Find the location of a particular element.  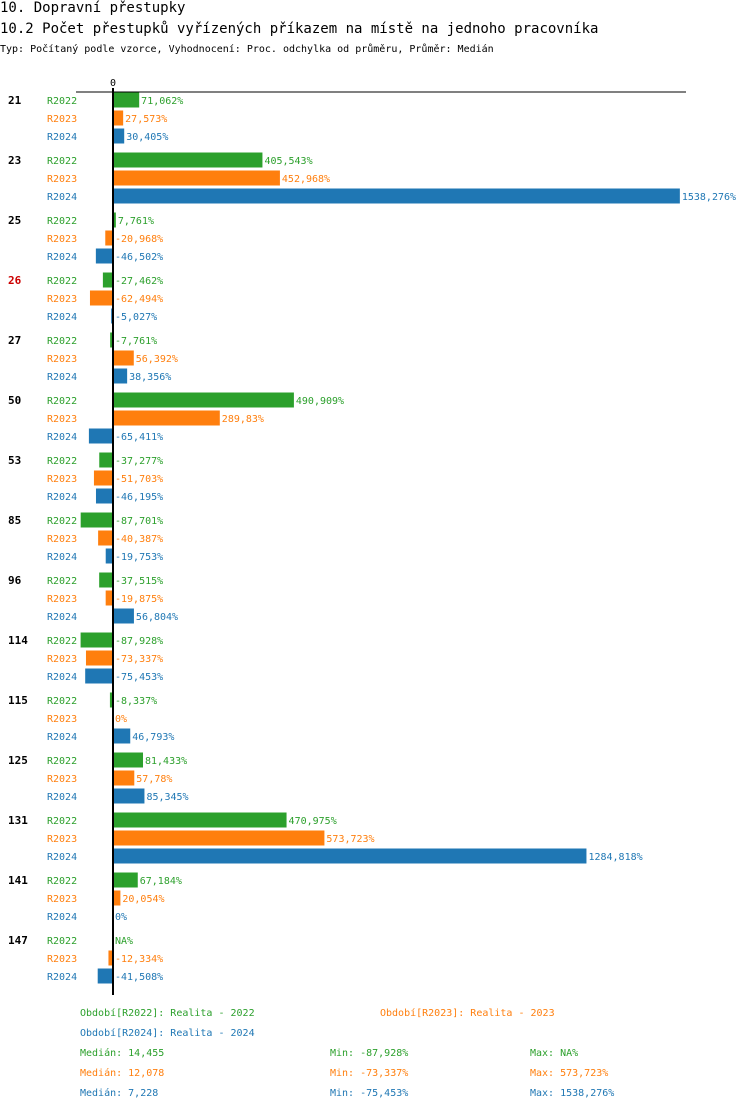

group-label: 50 is located at coordinates (14, 400).